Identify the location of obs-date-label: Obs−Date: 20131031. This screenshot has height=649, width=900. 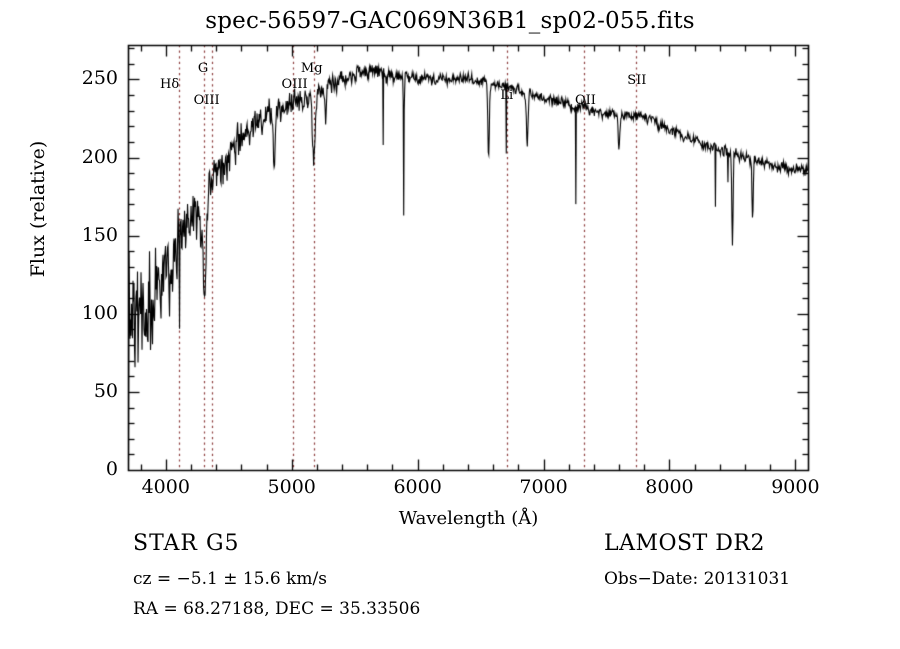
(697, 579).